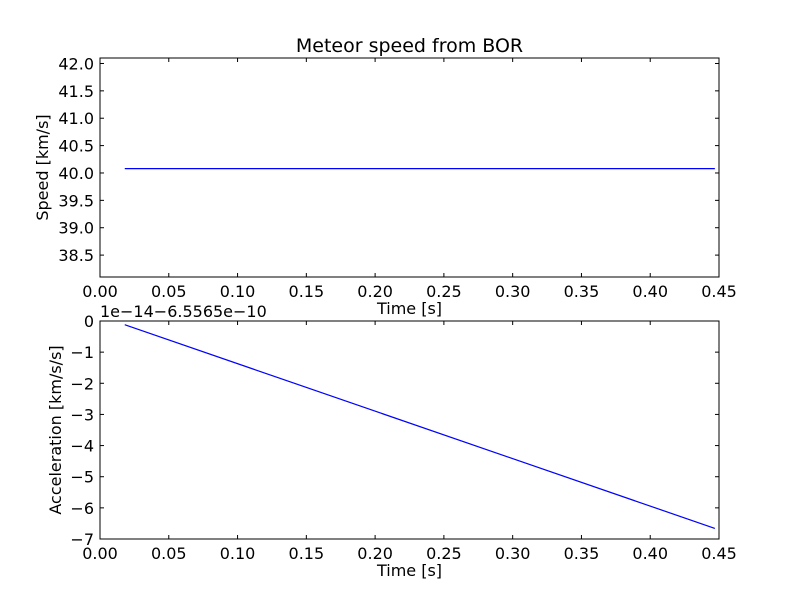  Describe the element at coordinates (76, 173) in the screenshot. I see `y-tick-label: 40.0` at that location.